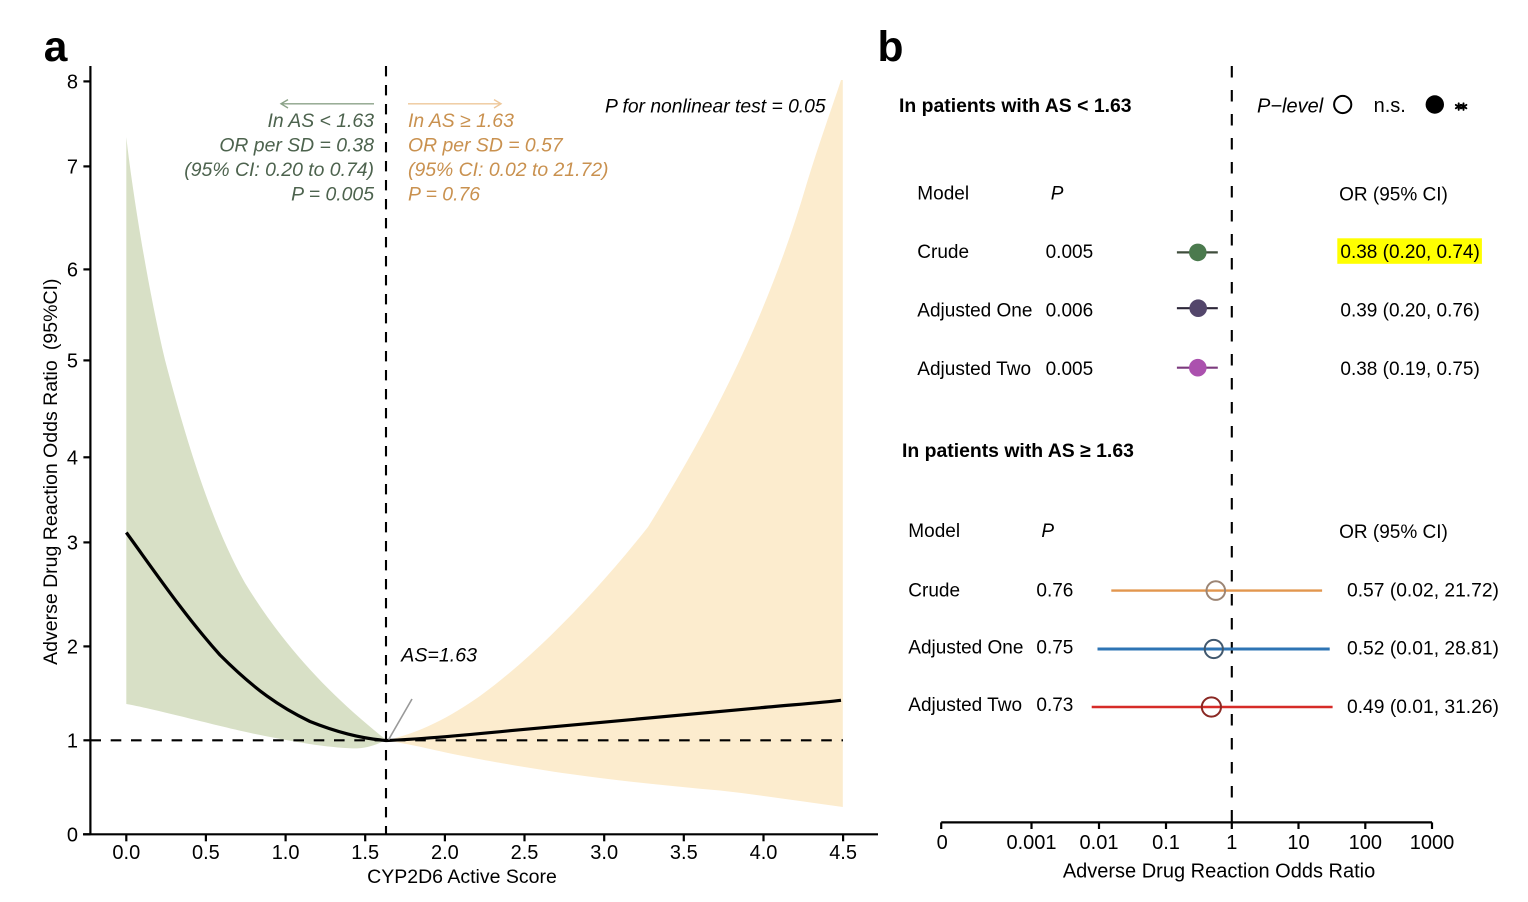  I want to click on svg-text: 0.38 (0.20, 0.74), so click(1409, 252).